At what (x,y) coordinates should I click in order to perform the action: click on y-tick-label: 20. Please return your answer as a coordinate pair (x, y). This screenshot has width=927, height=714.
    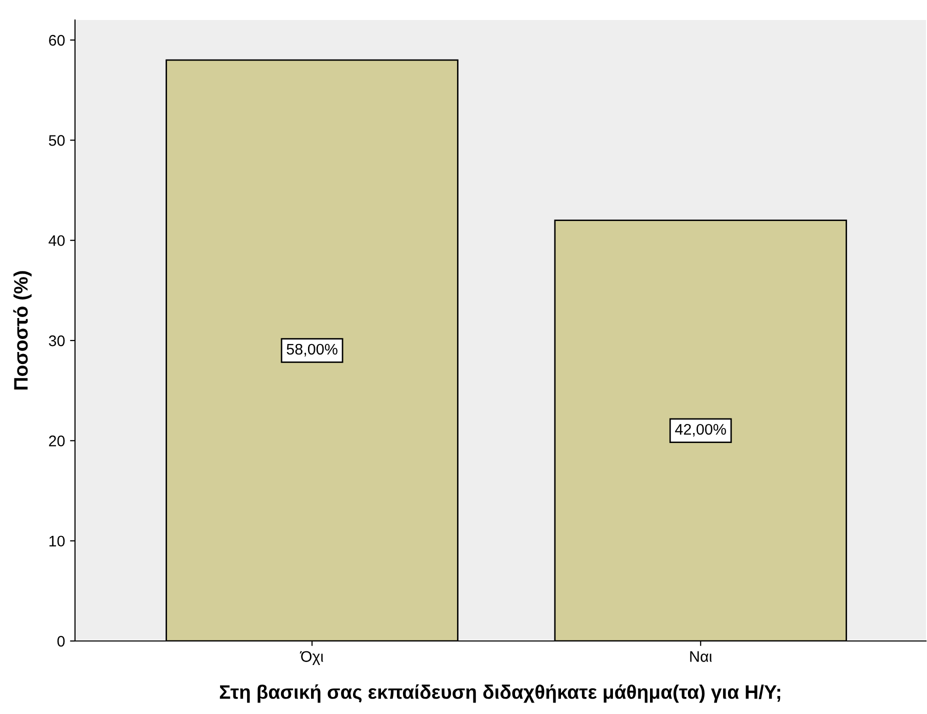
    Looking at the image, I should click on (57, 441).